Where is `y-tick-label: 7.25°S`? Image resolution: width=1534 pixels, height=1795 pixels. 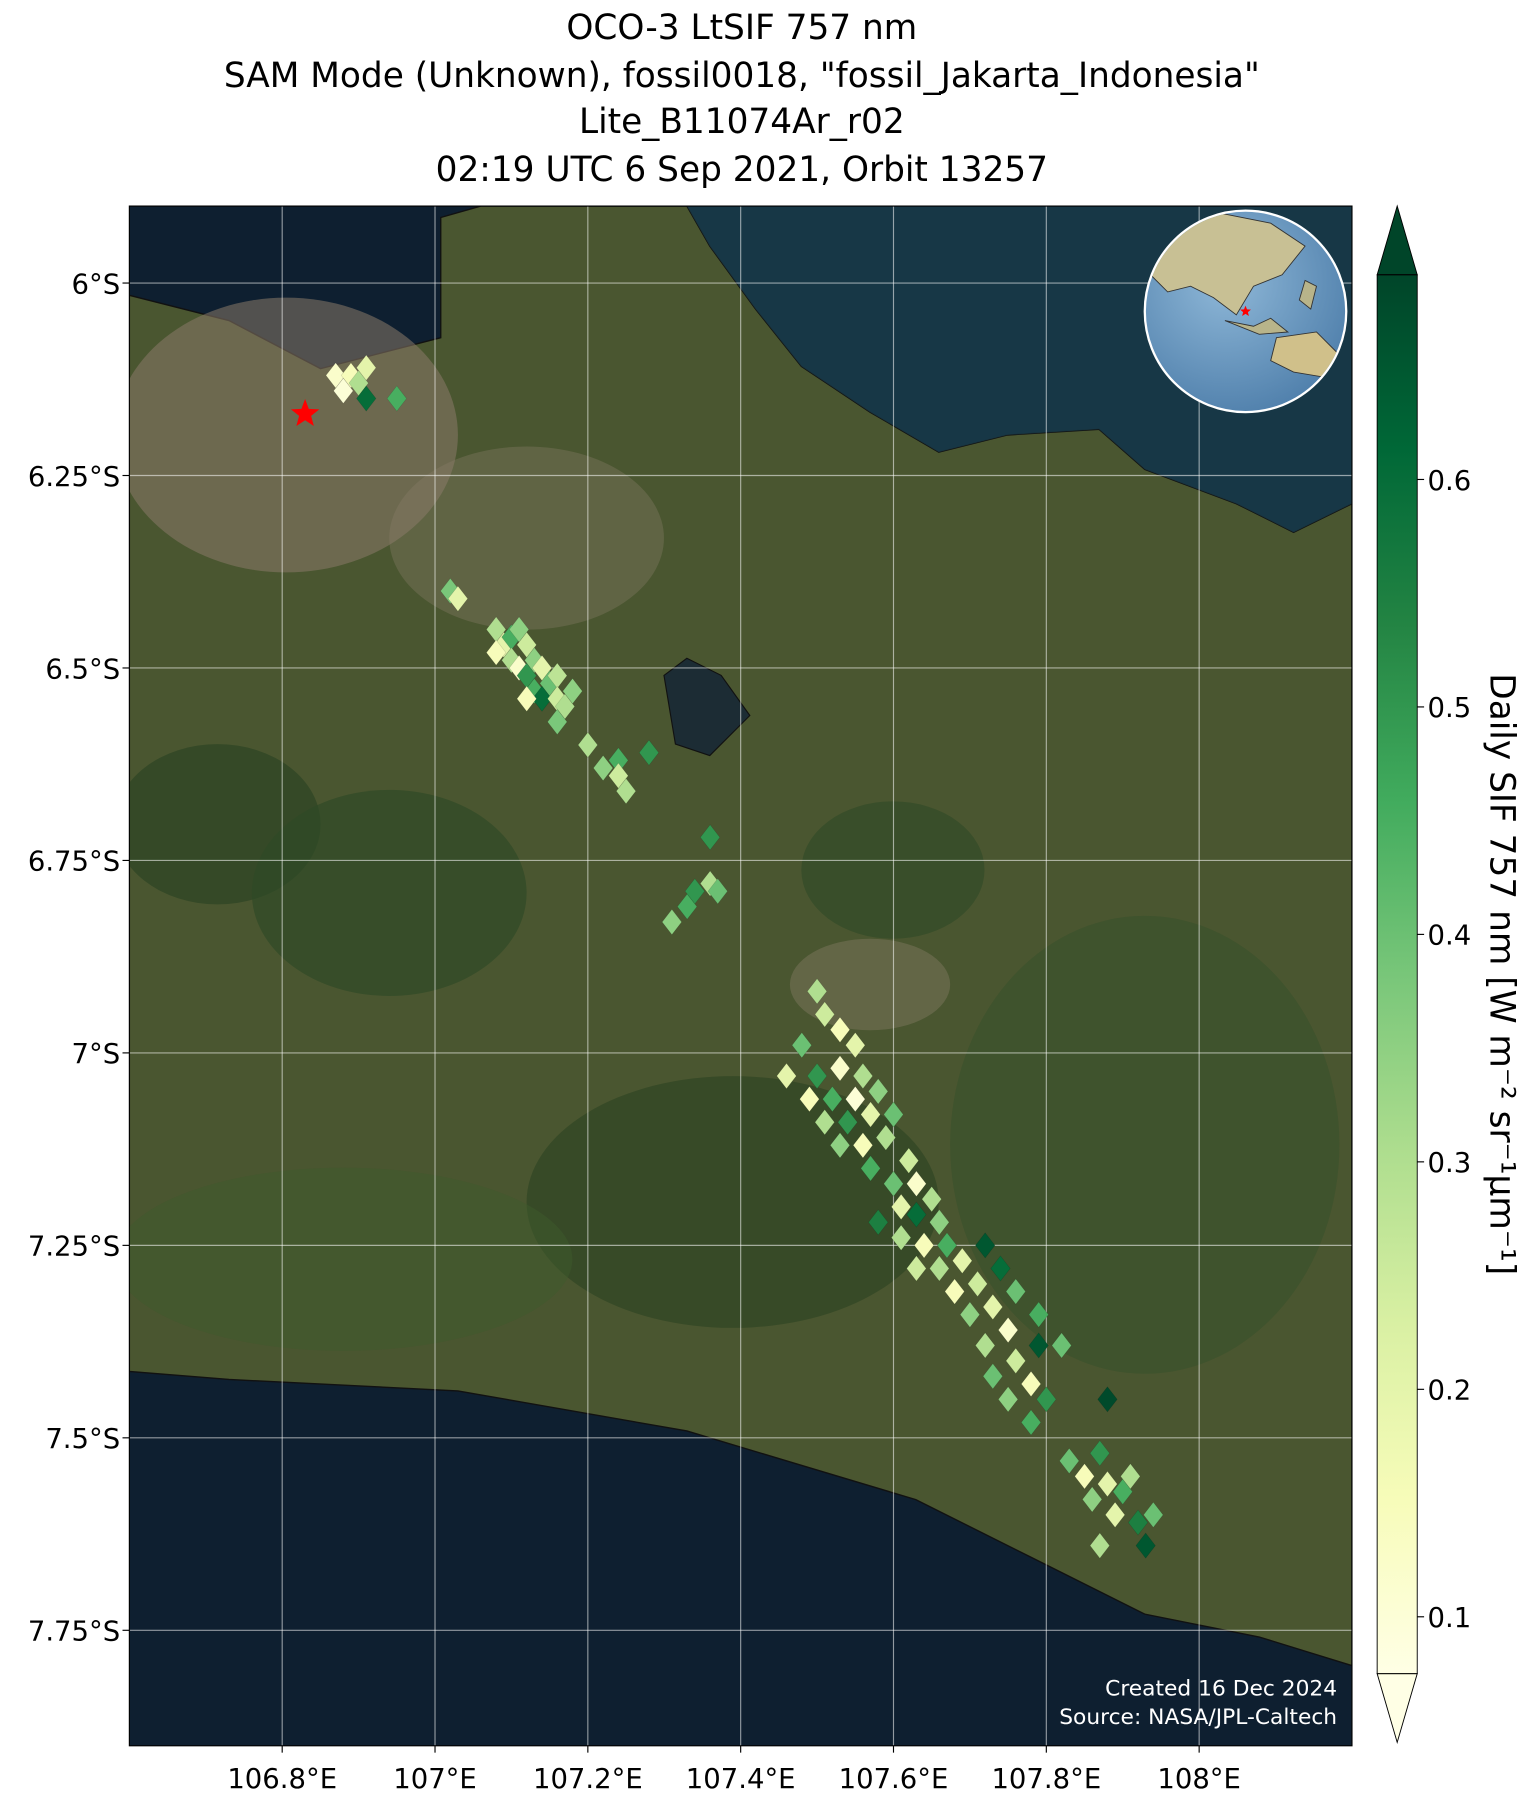
y-tick-label: 7.25°S is located at coordinates (74, 1247).